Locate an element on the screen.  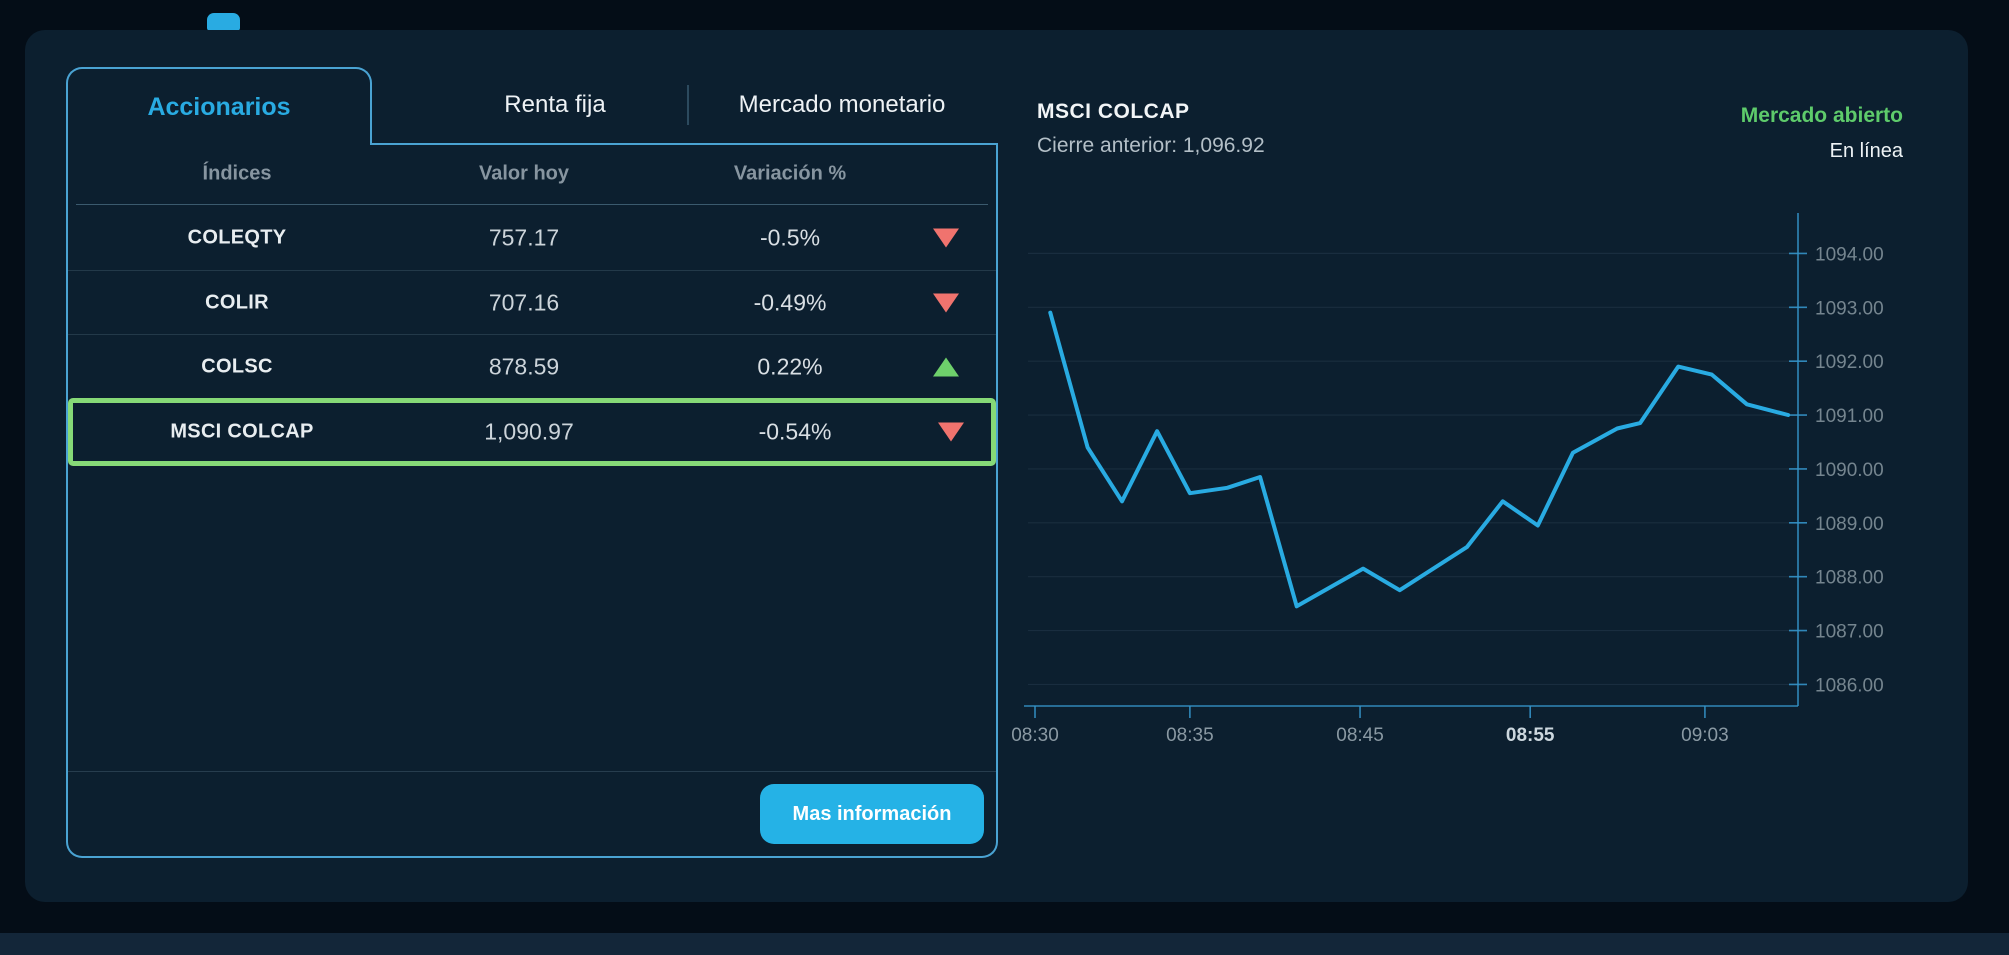
footer-divider is located at coordinates (532, 771).